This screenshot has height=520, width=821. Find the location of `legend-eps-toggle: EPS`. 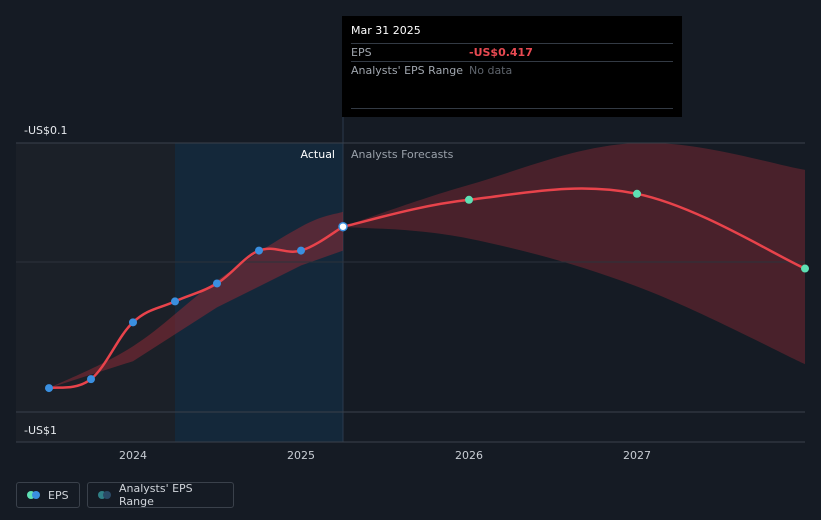

legend-eps-toggle: EPS is located at coordinates (48, 495).